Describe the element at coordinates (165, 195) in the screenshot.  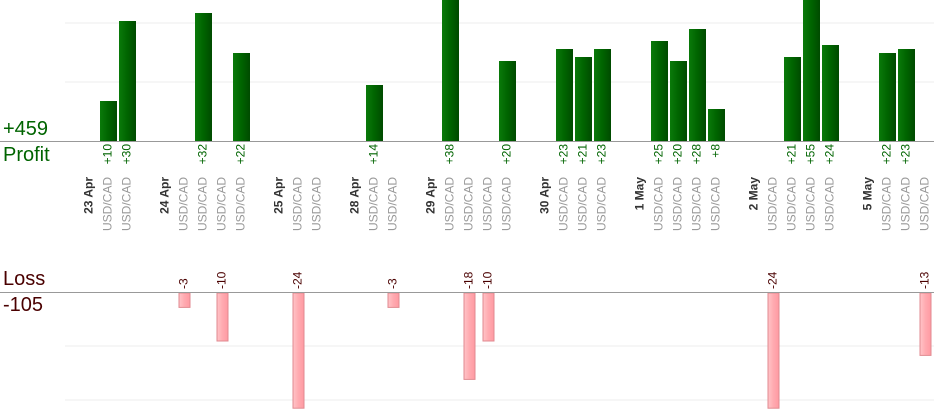
I see `date-label: 24 Apr` at that location.